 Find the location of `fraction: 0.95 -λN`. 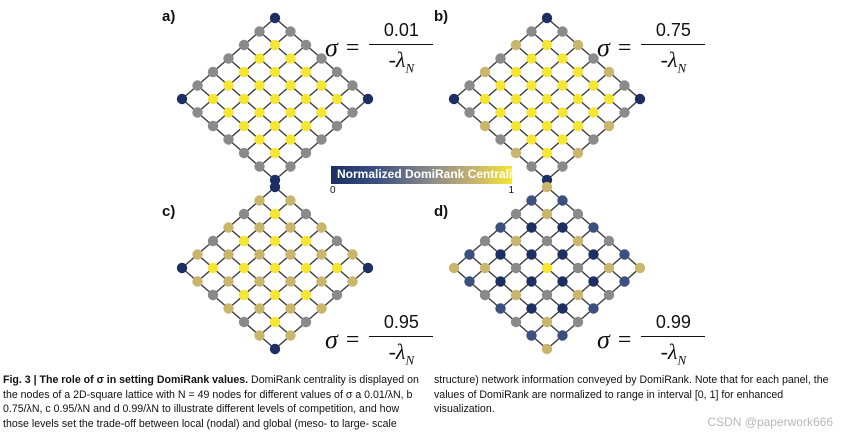

fraction: 0.95 -λN is located at coordinates (401, 340).